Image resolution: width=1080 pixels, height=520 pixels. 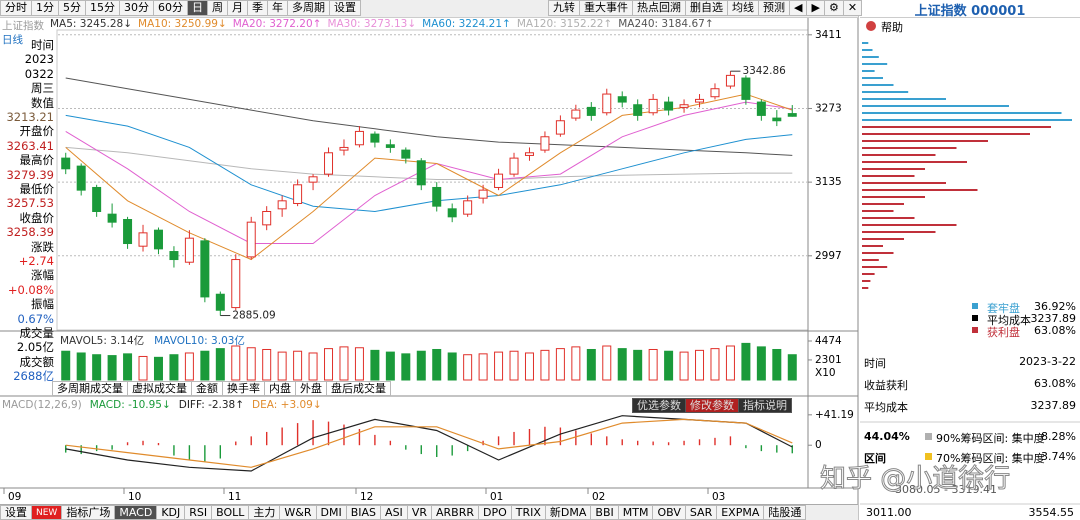 I want to click on bottom-tab: DMI, so click(x=331, y=512).